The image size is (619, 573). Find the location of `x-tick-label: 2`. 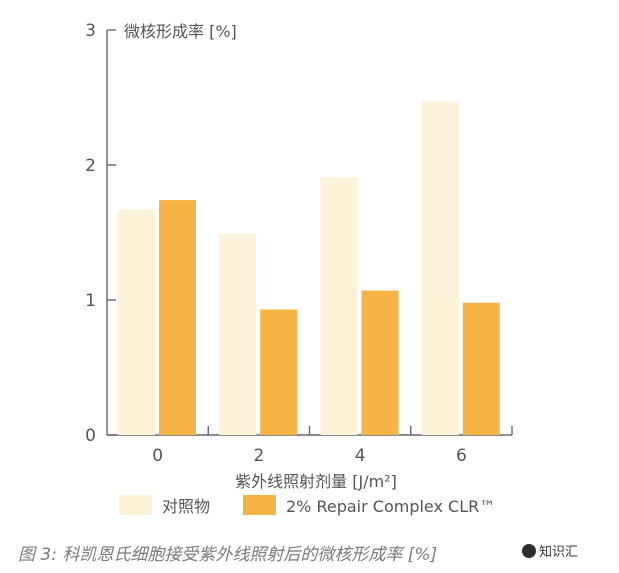

x-tick-label: 2 is located at coordinates (258, 456).